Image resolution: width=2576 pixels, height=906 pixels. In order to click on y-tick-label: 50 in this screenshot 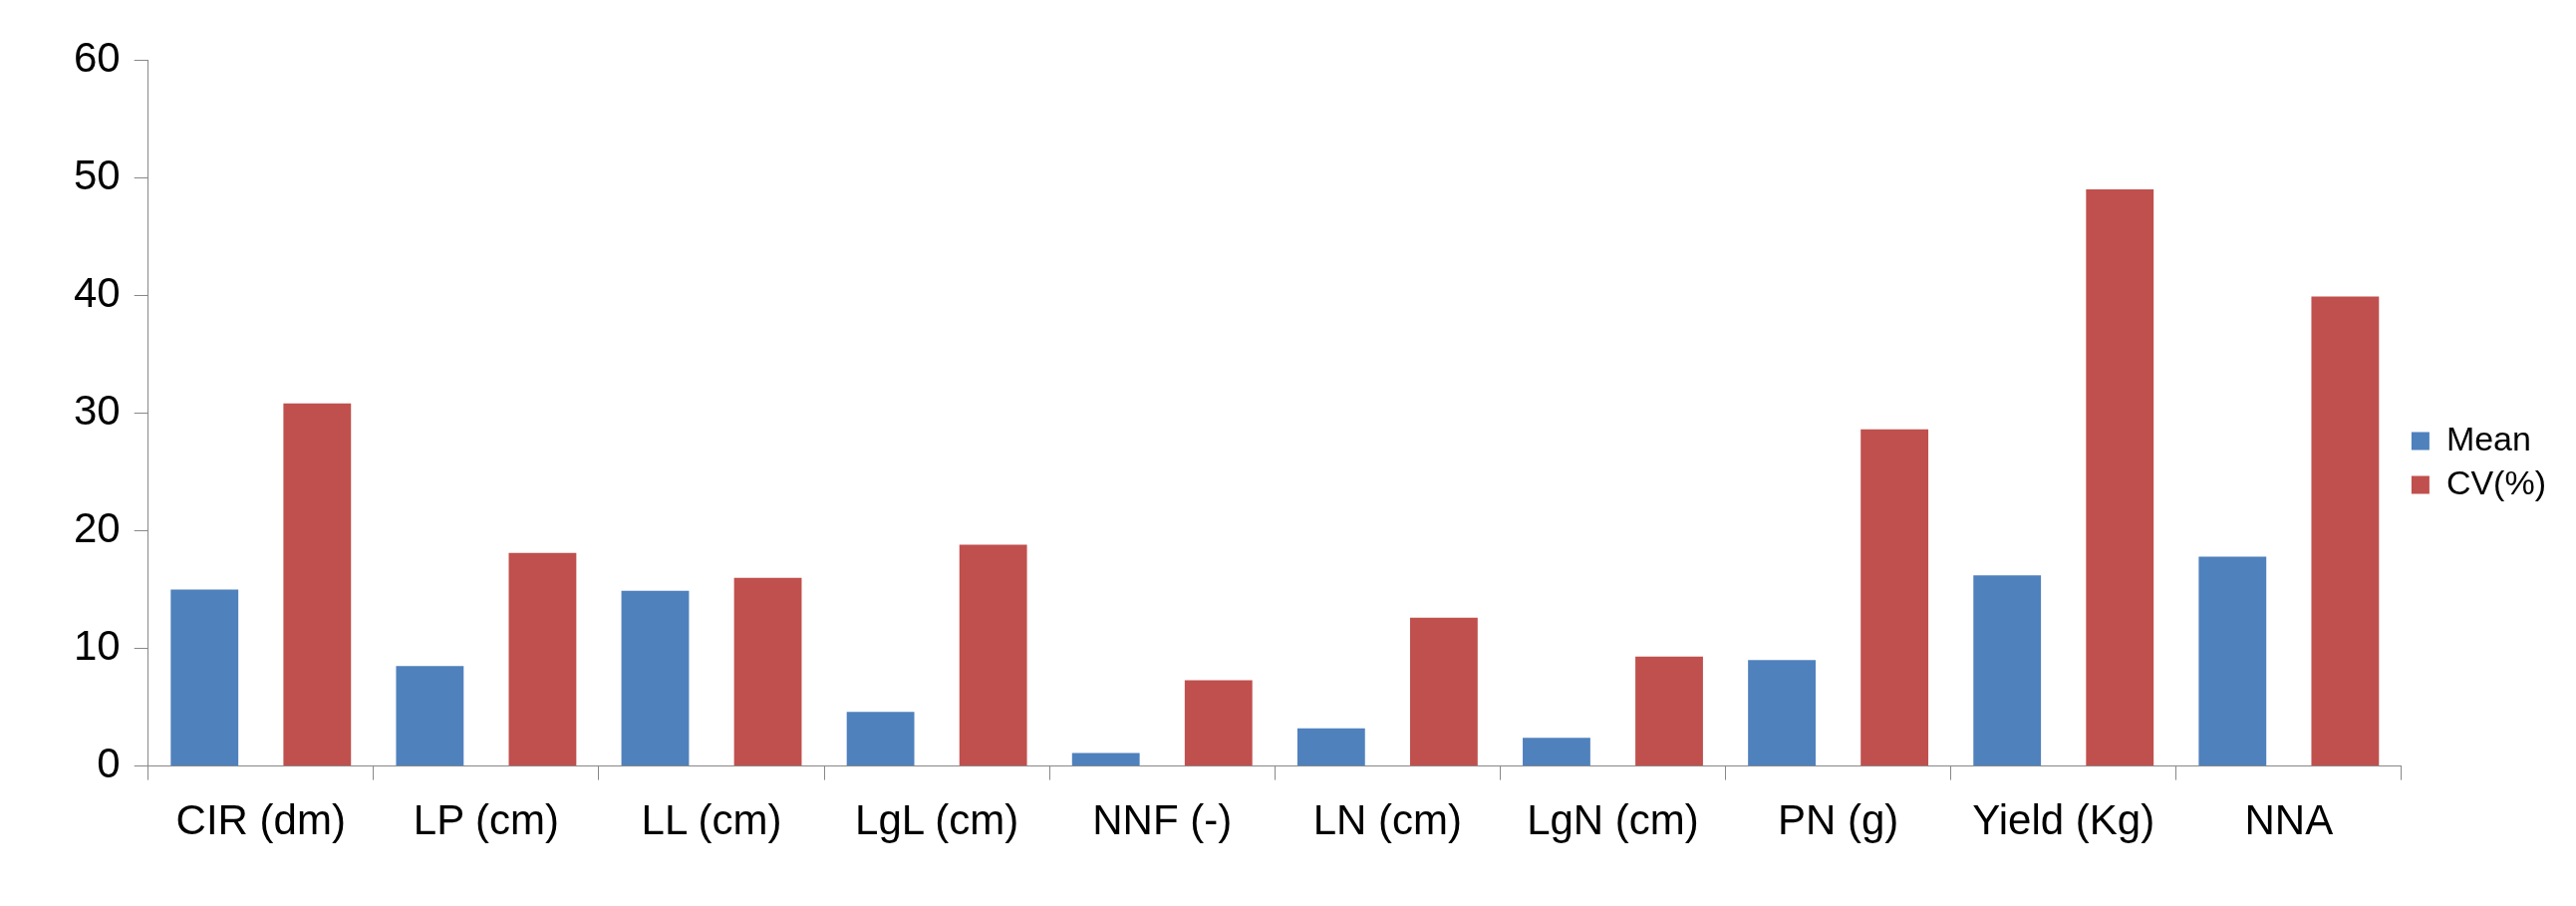, I will do `click(97, 174)`.